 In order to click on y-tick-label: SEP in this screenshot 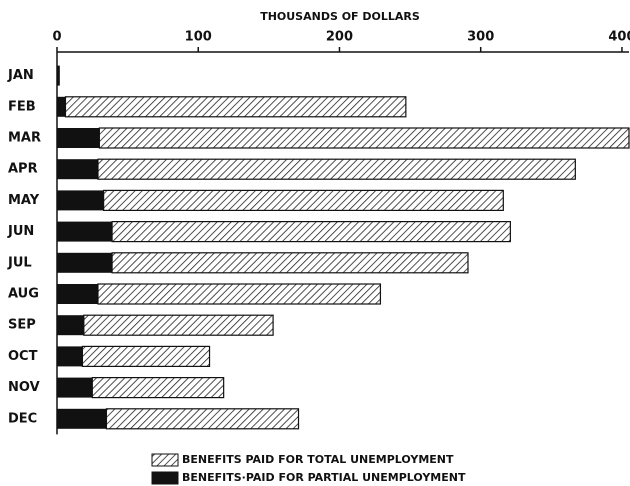, I will do `click(22, 325)`.